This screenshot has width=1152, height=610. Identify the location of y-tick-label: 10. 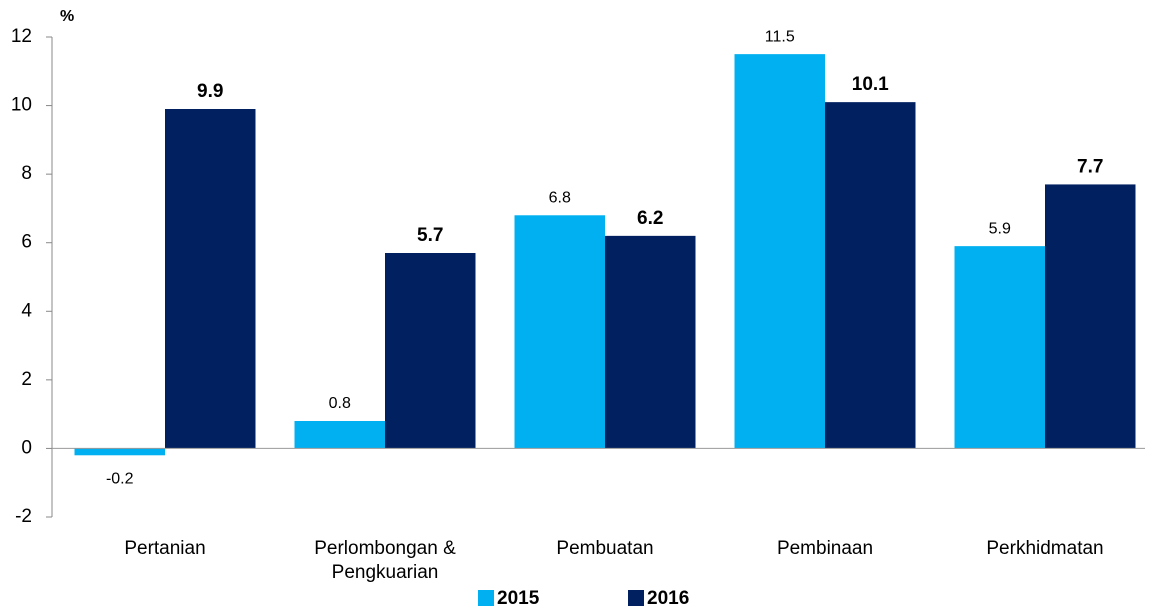
(21, 105).